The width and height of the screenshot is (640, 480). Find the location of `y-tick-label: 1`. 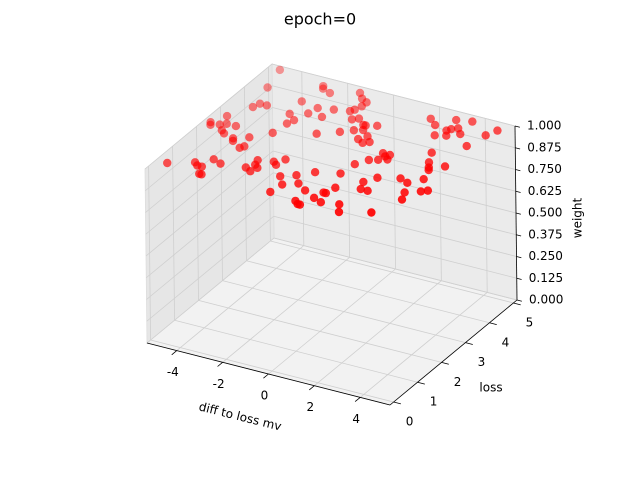

y-tick-label: 1 is located at coordinates (434, 402).